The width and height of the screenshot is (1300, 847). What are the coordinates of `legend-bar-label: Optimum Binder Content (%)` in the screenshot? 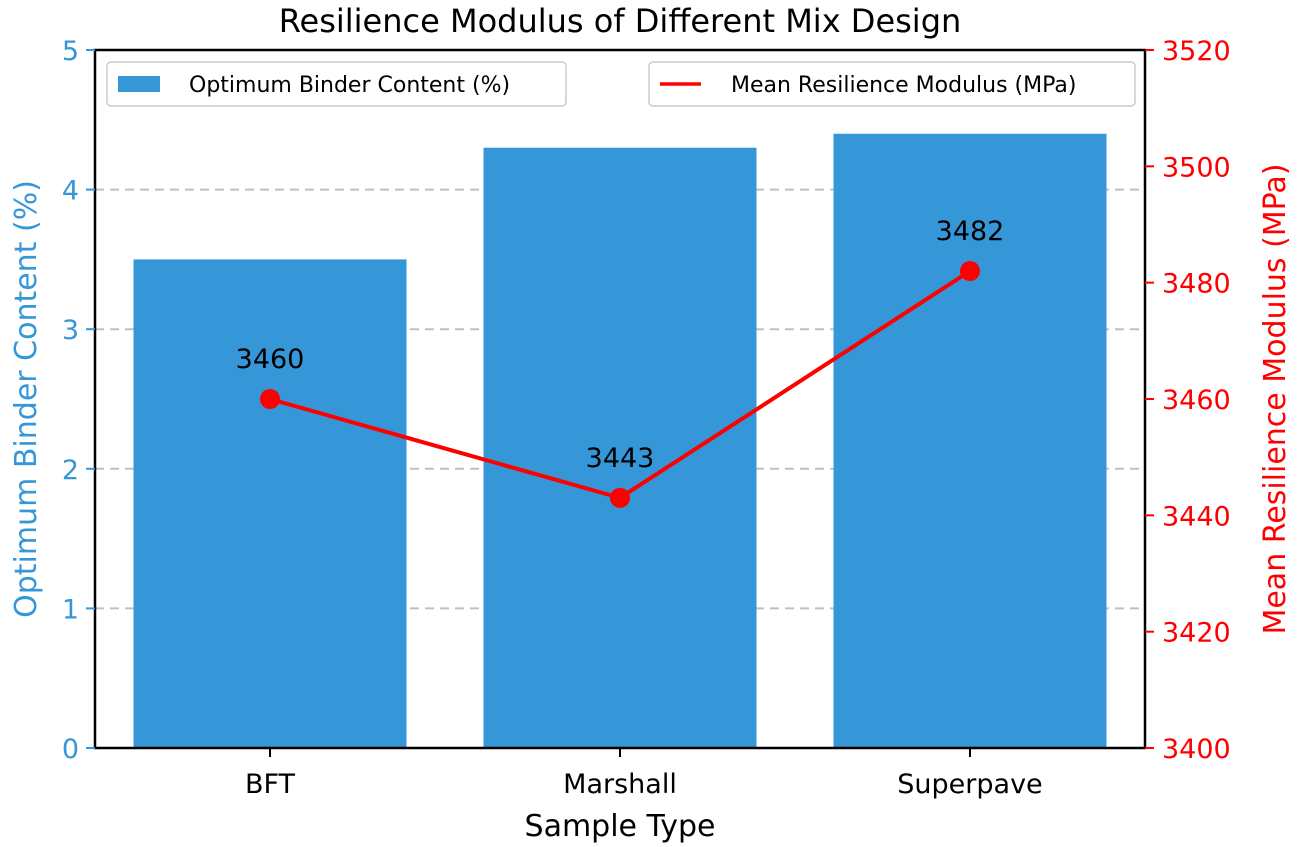 It's located at (349, 85).